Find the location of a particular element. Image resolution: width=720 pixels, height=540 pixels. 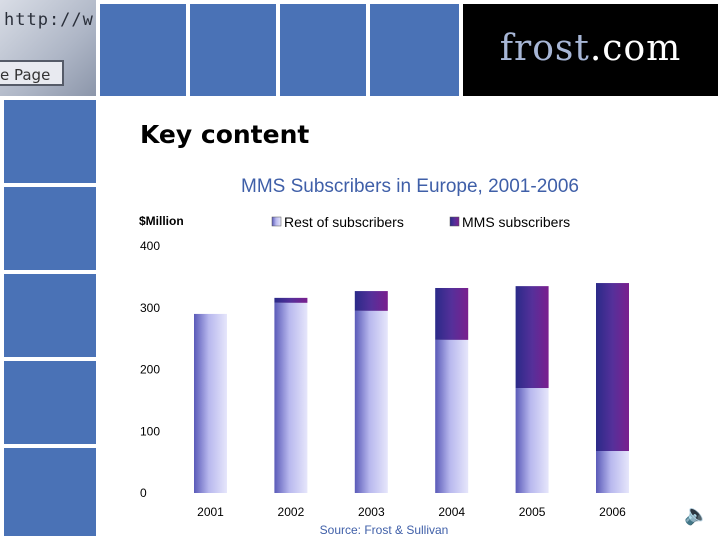

bar-rest-2003 is located at coordinates (371, 401).